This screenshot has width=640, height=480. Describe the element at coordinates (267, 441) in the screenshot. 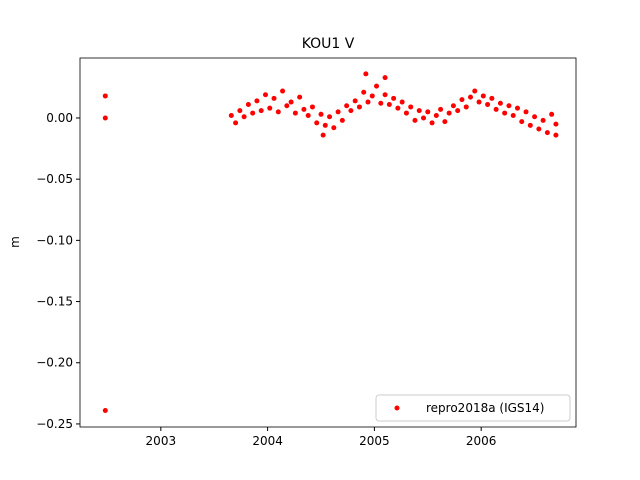

I see `x-tick-label: 2004` at that location.